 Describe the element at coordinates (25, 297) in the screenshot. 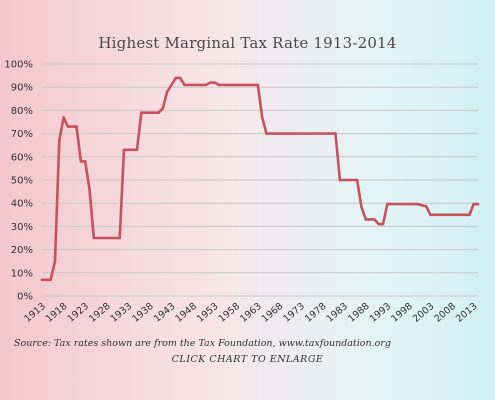

I see `y-tick-label: 0%` at that location.